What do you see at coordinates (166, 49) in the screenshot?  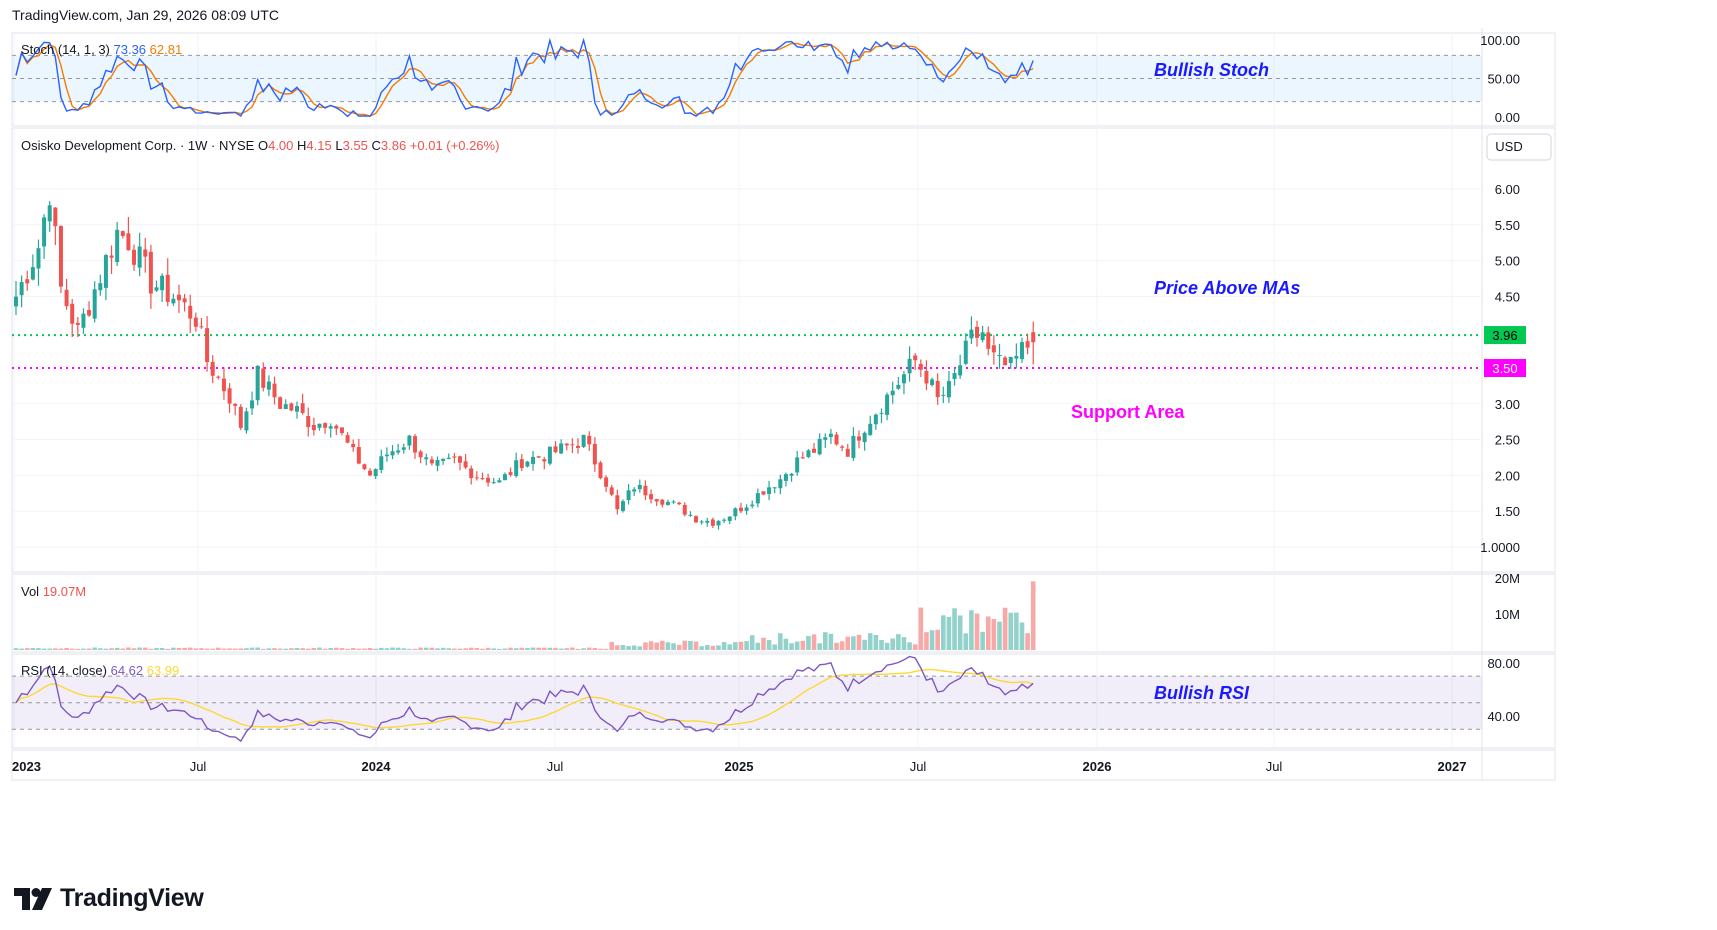 I see `legend-part: 62.81` at bounding box center [166, 49].